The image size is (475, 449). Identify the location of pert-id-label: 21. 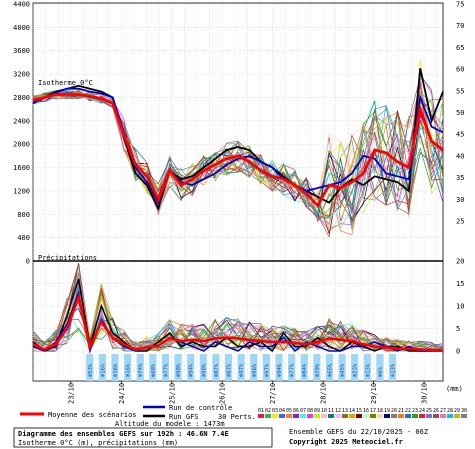
(401, 411).